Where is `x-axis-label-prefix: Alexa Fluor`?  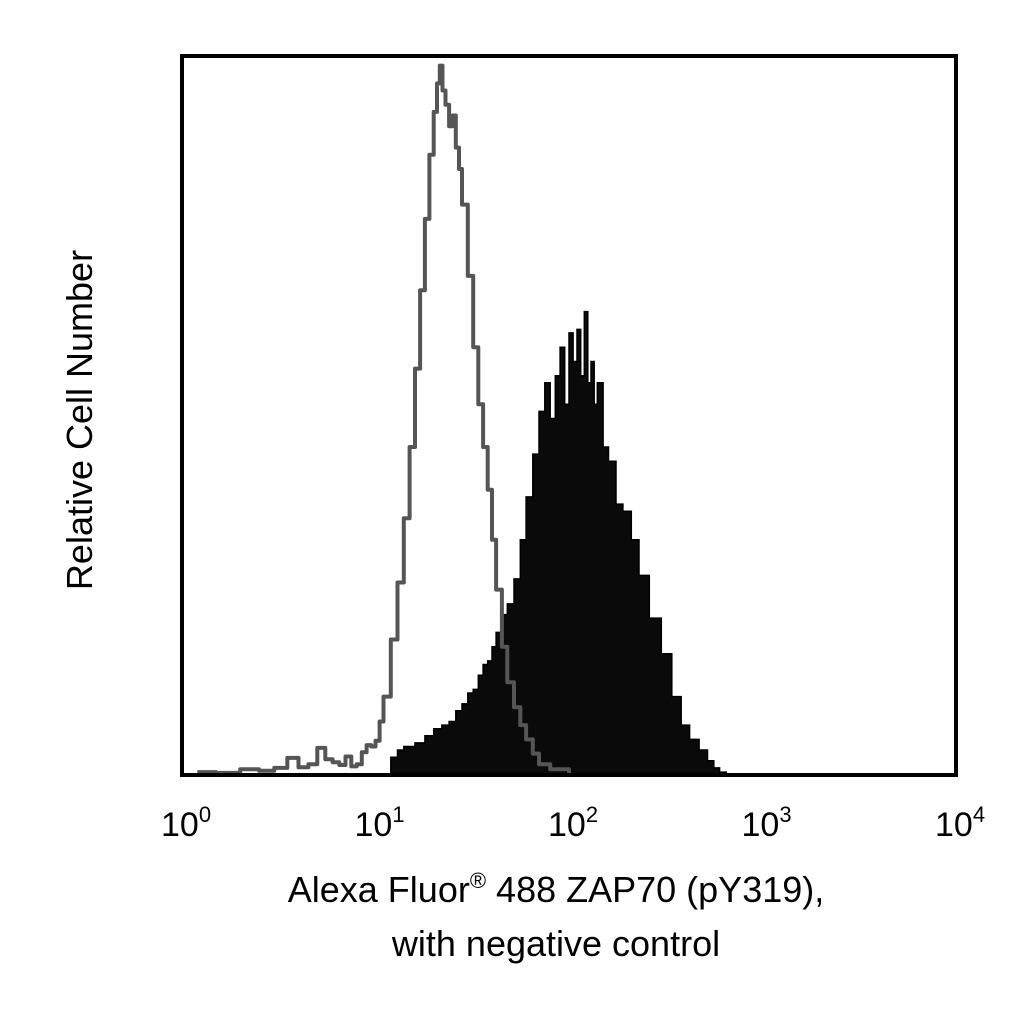 x-axis-label-prefix: Alexa Fluor is located at coordinates (379, 889).